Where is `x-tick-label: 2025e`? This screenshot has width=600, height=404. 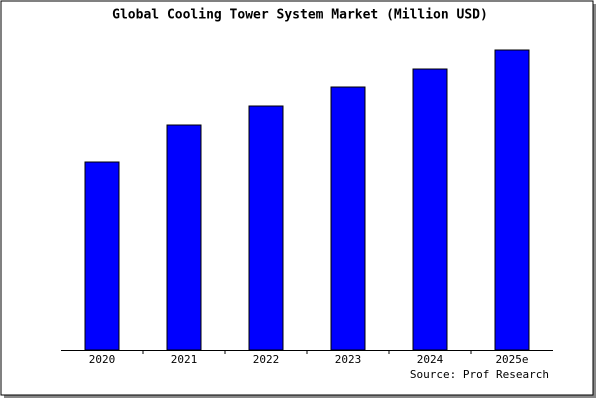
x-tick-label: 2025e is located at coordinates (511, 359).